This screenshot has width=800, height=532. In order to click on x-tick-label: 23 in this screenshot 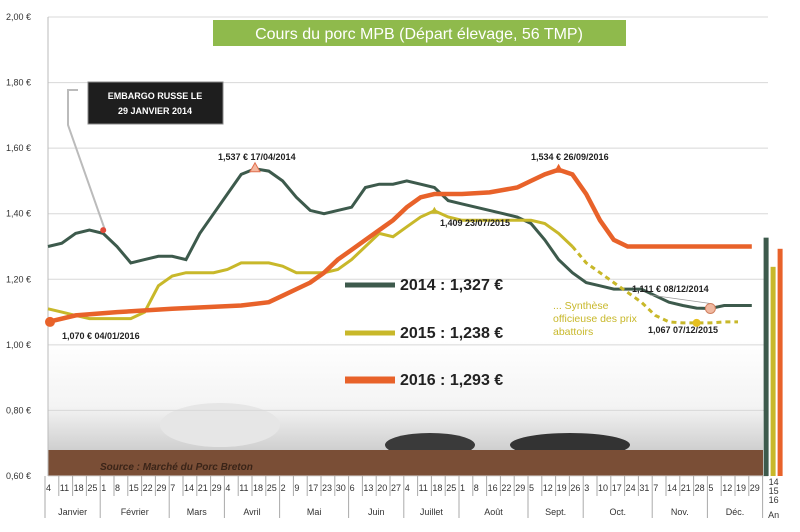, I will do `click(327, 488)`.